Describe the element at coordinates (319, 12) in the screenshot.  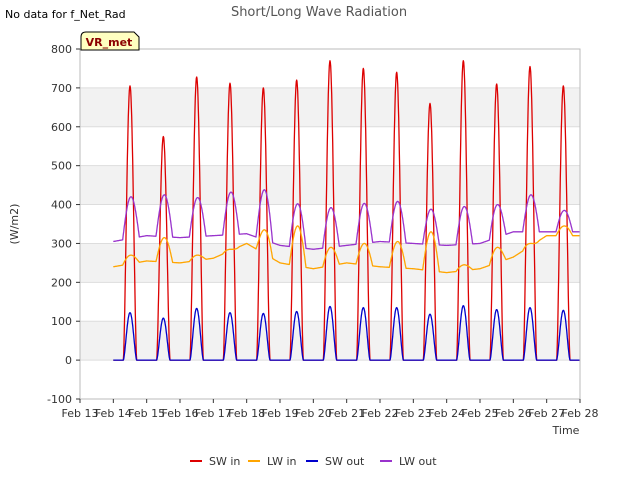
I see `chart-title: Short/Long Wave Radiation` at that location.